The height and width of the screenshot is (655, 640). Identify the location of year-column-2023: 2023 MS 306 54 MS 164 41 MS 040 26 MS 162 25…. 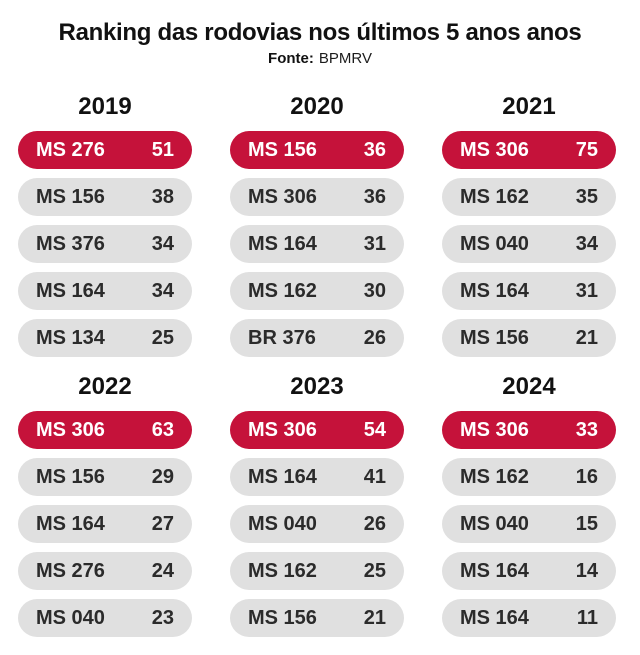
(317, 505).